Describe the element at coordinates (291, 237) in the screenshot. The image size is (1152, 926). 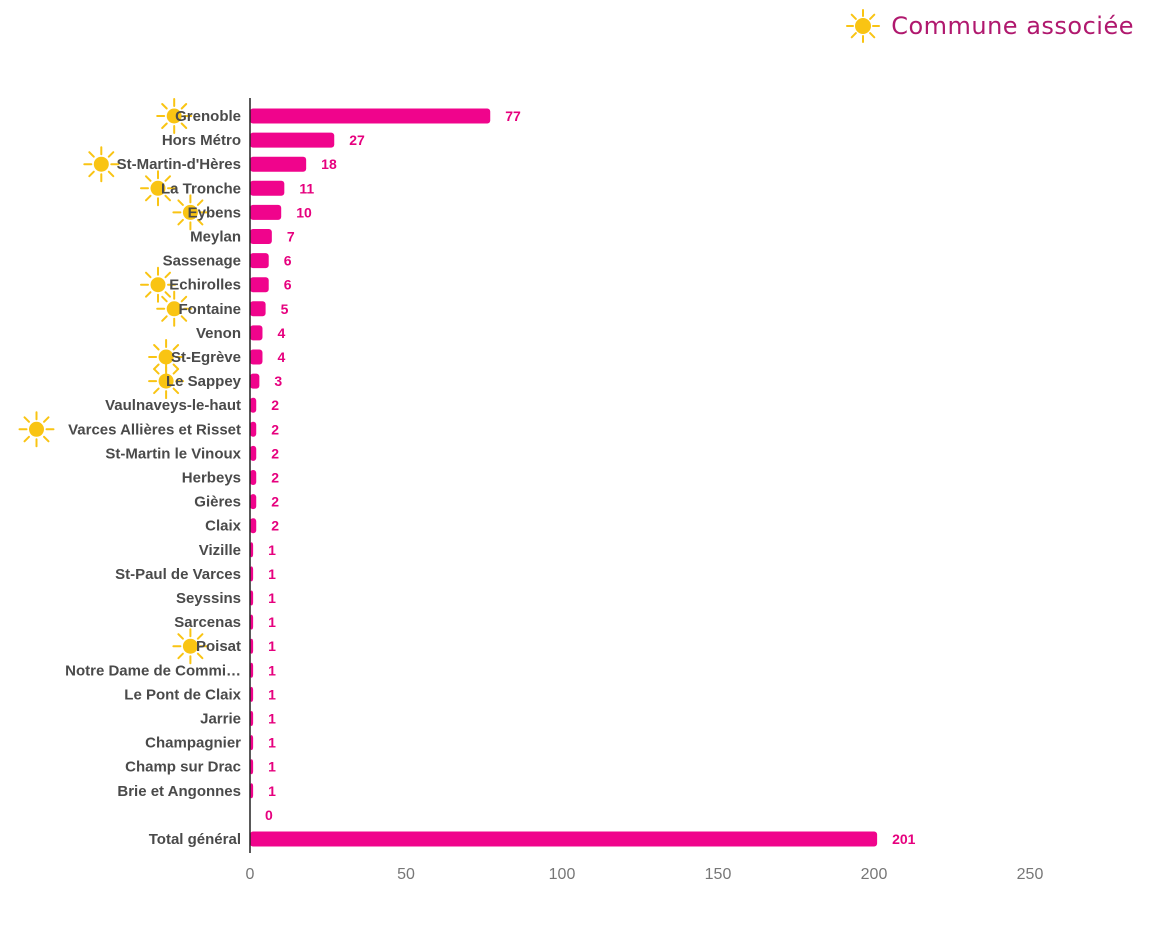
I see `value-label: 7` at that location.